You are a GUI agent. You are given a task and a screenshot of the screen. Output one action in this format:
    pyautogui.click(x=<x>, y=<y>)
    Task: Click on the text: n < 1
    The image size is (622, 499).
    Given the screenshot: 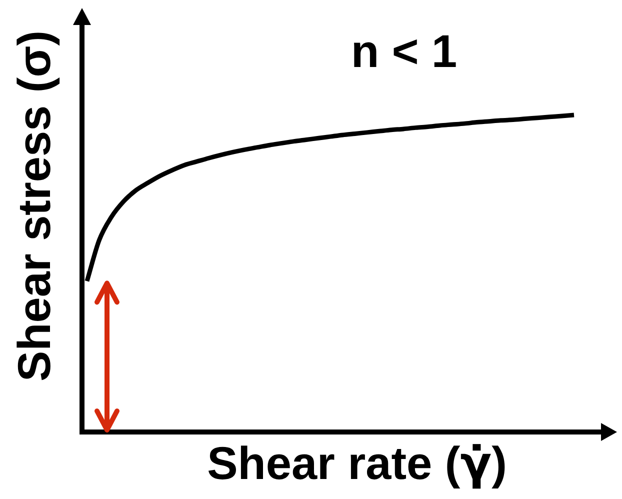 What is the action you would take?
    pyautogui.click(x=404, y=51)
    